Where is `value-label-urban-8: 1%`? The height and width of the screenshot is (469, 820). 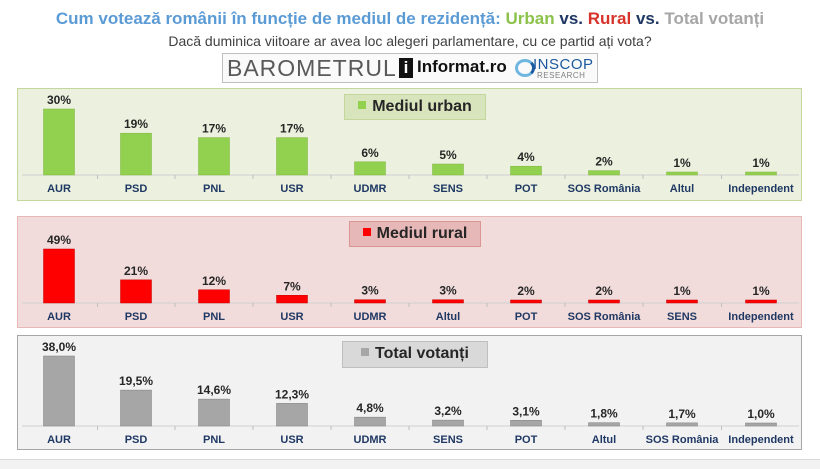 value-label-urban-8: 1% is located at coordinates (682, 163).